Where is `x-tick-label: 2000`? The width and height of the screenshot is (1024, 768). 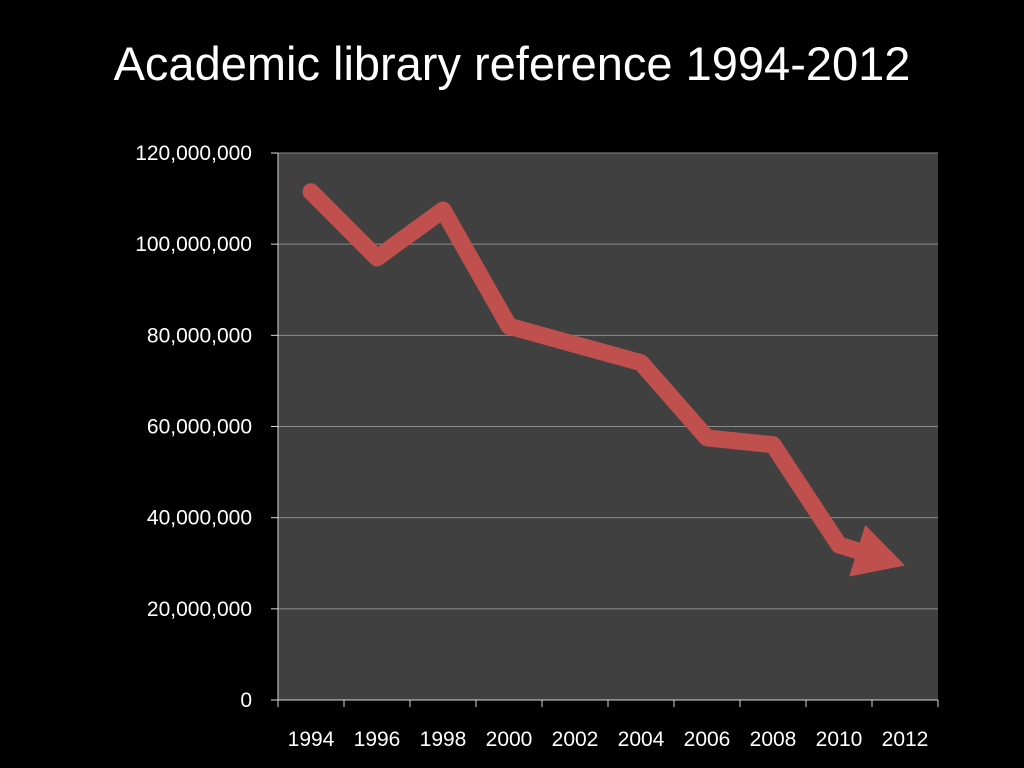
x-tick-label: 2000 is located at coordinates (509, 739).